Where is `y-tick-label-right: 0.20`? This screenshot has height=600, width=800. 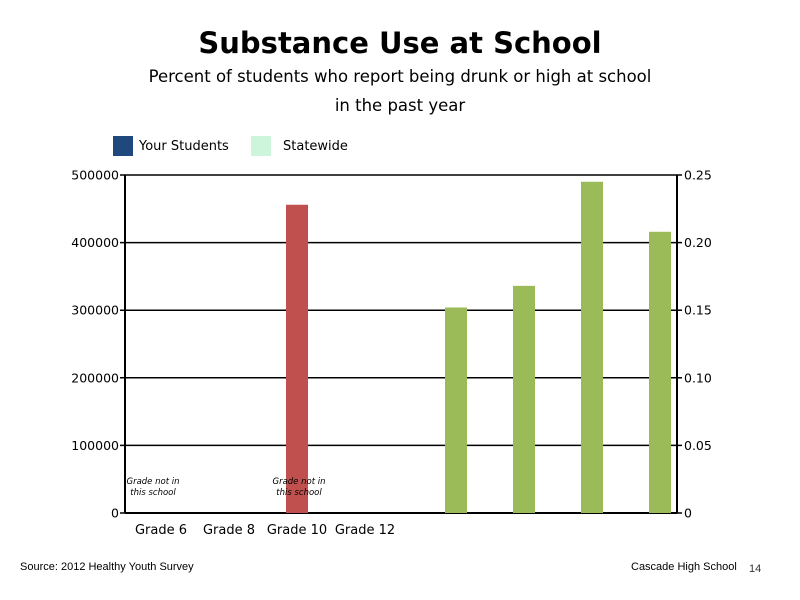
y-tick-label-right: 0.20 is located at coordinates (698, 242).